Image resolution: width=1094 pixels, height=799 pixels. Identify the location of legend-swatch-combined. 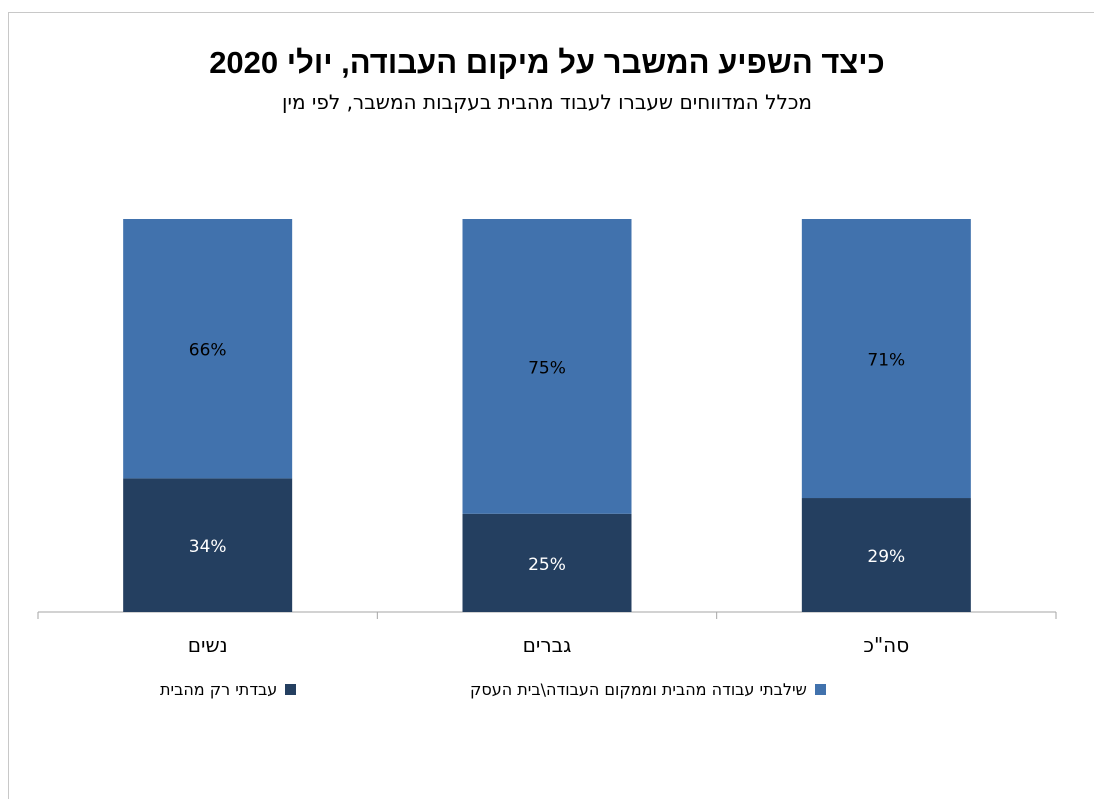
(820, 689).